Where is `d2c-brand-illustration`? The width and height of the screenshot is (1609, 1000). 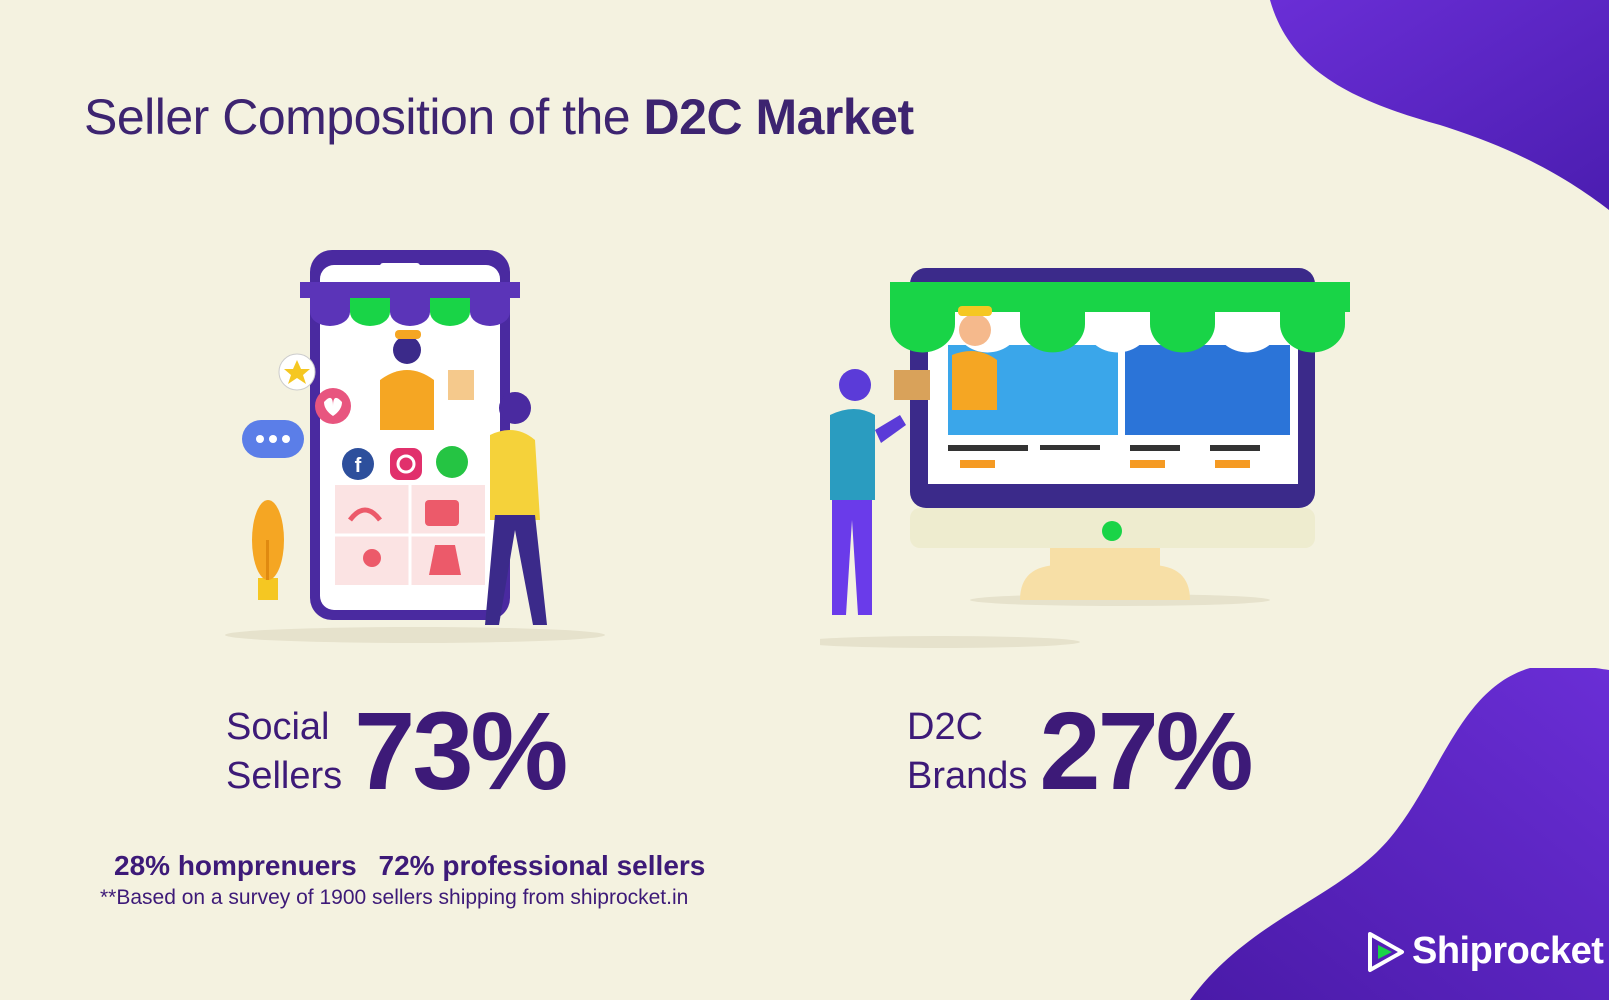
d2c-brand-illustration is located at coordinates (1085, 458).